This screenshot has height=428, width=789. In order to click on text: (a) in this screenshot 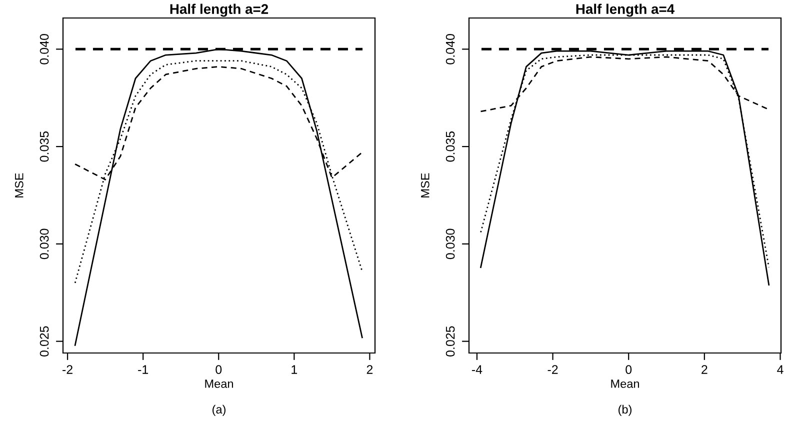, I will do `click(219, 410)`.